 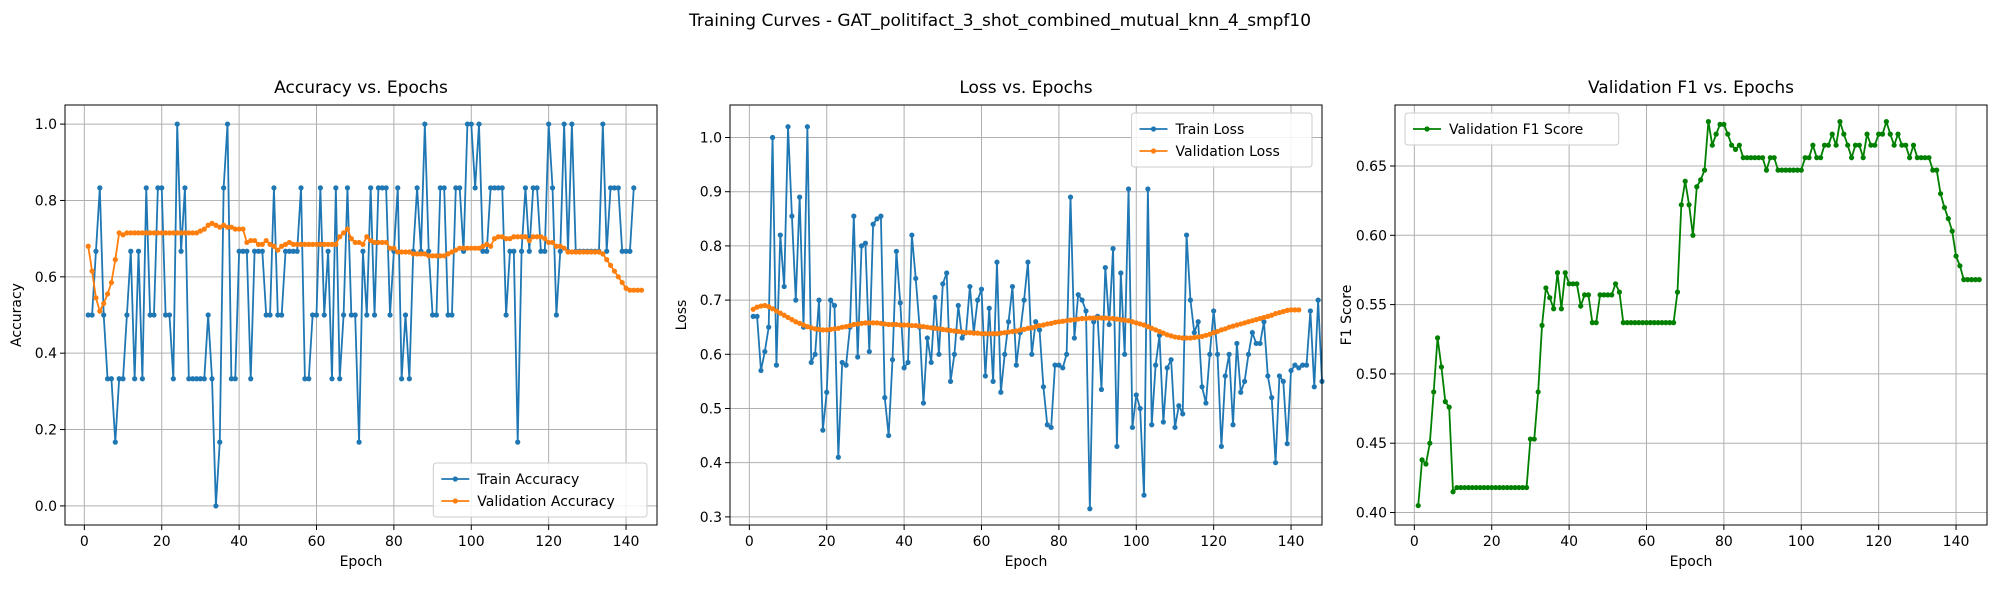 What do you see at coordinates (548, 542) in the screenshot?
I see `x-tick-label: 120` at bounding box center [548, 542].